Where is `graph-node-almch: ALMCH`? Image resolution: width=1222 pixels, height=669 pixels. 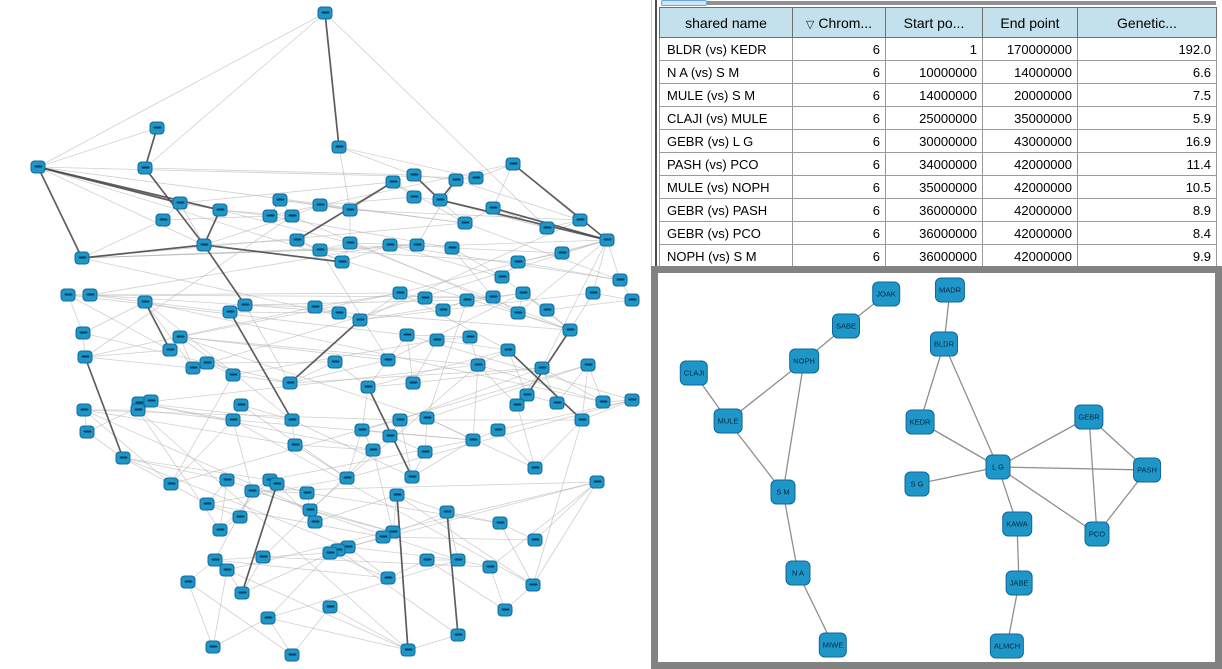
graph-node-almch: ALMCH is located at coordinates (1007, 646).